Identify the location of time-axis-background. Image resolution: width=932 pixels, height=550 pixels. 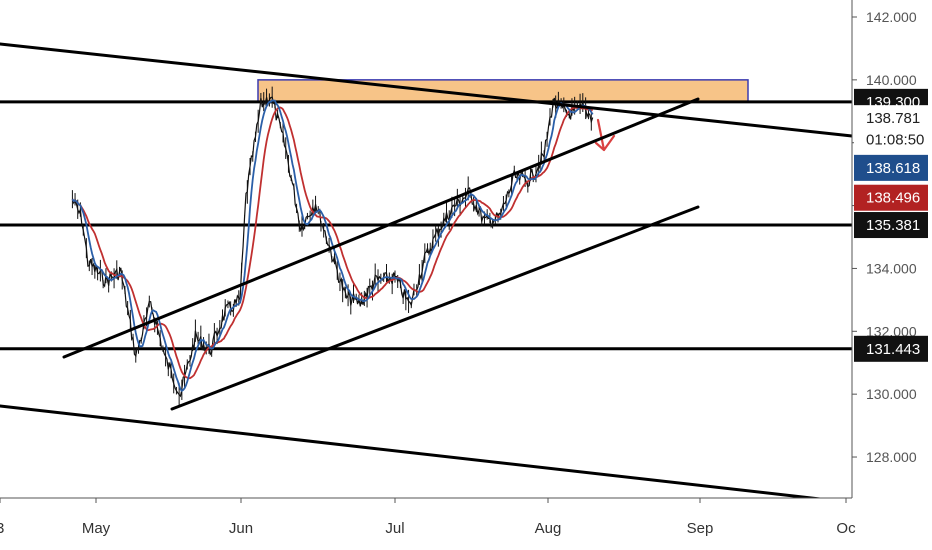
(466, 524).